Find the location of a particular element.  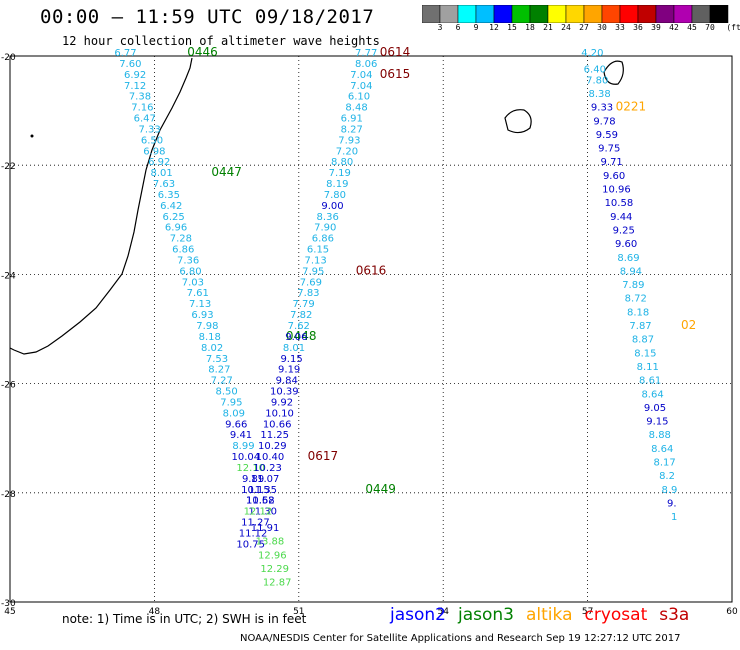

wave-height-value: 8.19 is located at coordinates (337, 184).